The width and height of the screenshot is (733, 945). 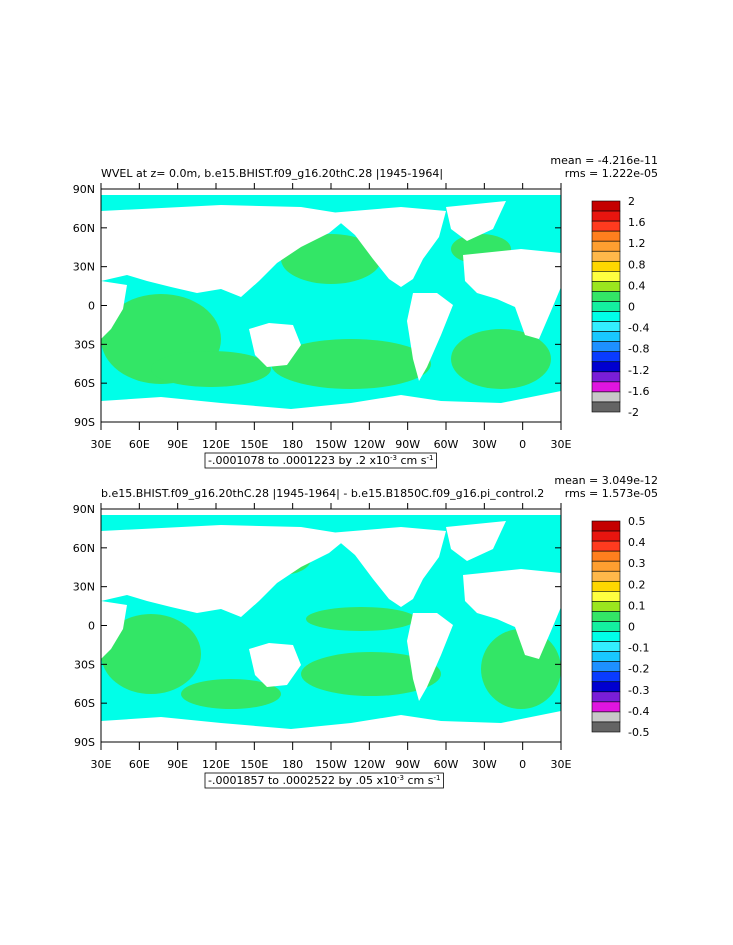 What do you see at coordinates (637, 243) in the screenshot?
I see `colorbar-label: 1.2` at bounding box center [637, 243].